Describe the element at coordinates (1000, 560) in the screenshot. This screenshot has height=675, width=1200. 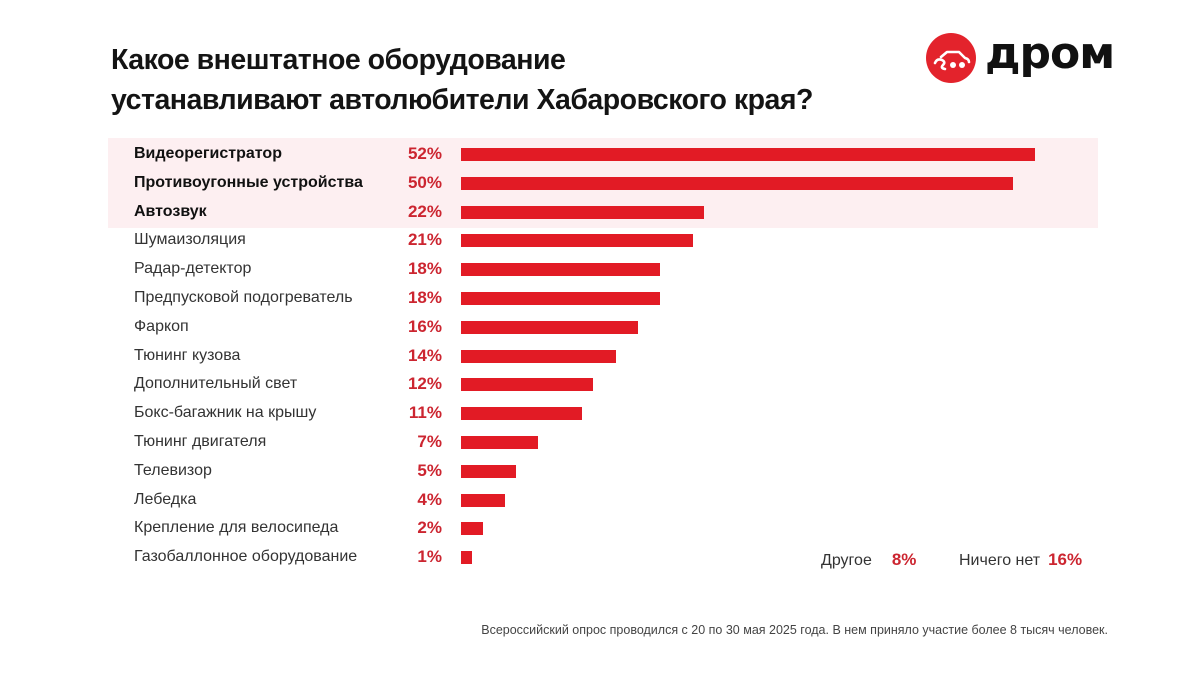
I see `extra-label: Ничего нет` at that location.